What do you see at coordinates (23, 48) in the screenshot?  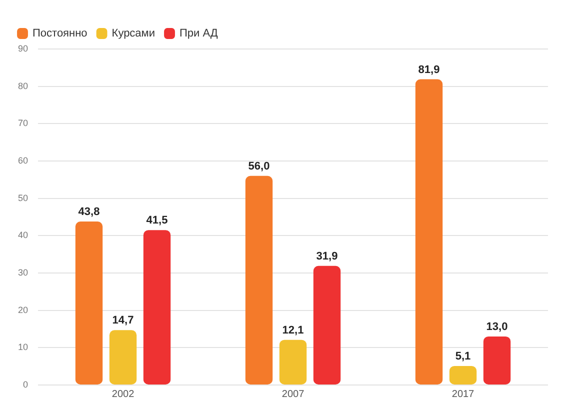 I see `y-tick-label: 90` at bounding box center [23, 48].